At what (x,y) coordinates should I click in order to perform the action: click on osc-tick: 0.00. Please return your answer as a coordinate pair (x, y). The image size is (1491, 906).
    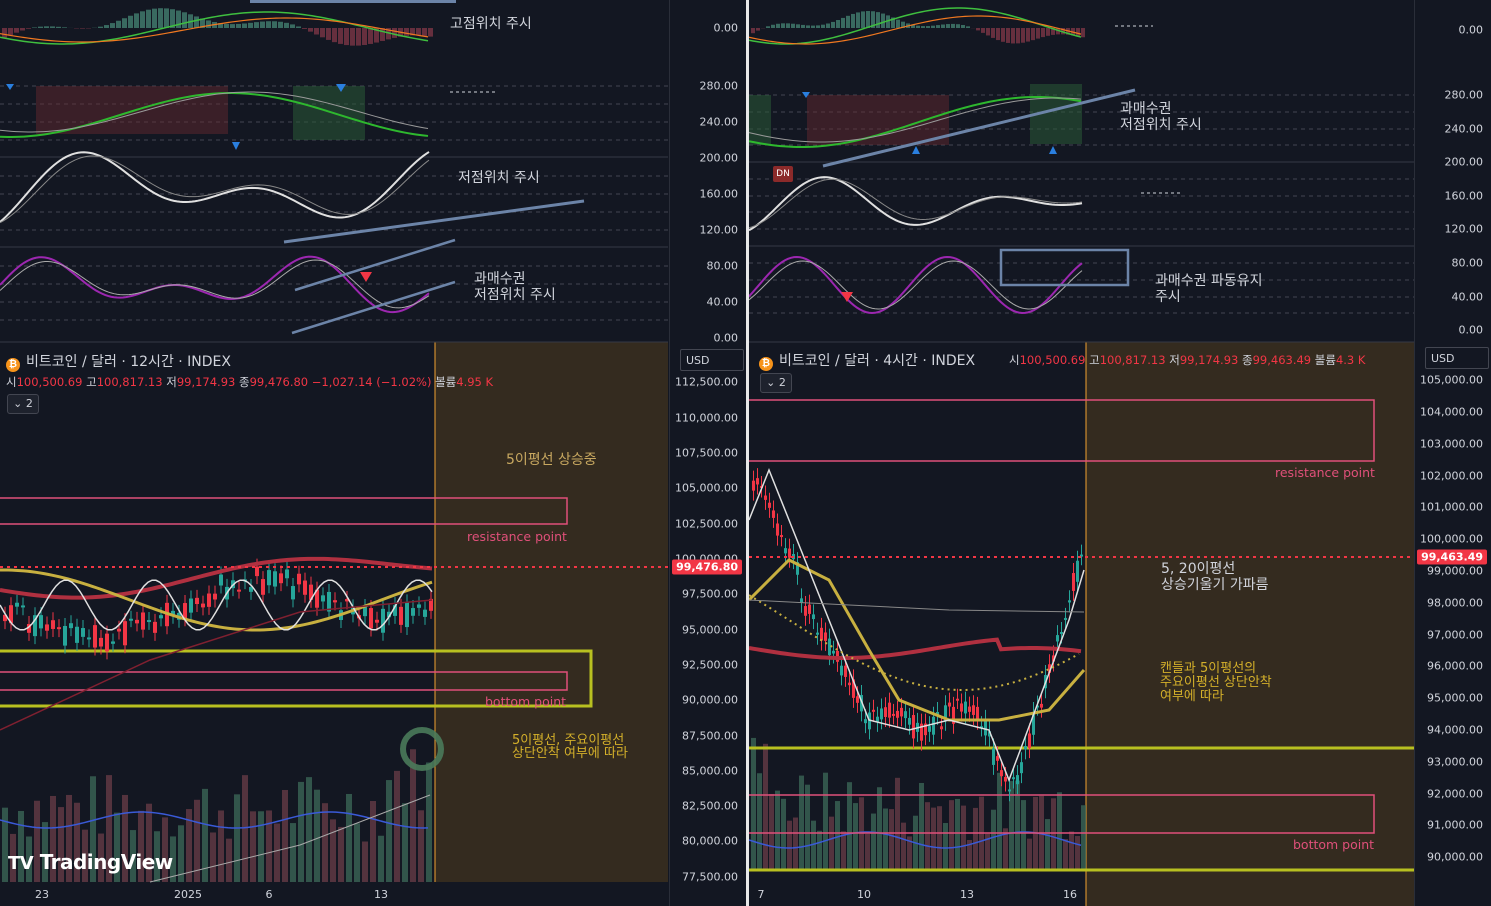
    Looking at the image, I should click on (726, 338).